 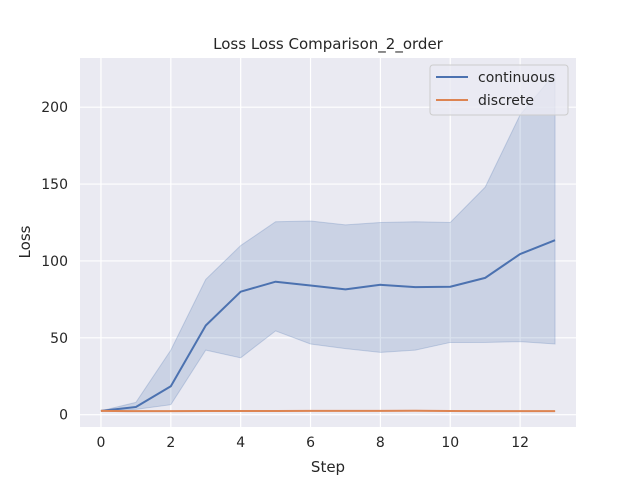 I want to click on y-tick-label: 0, so click(x=63, y=416).